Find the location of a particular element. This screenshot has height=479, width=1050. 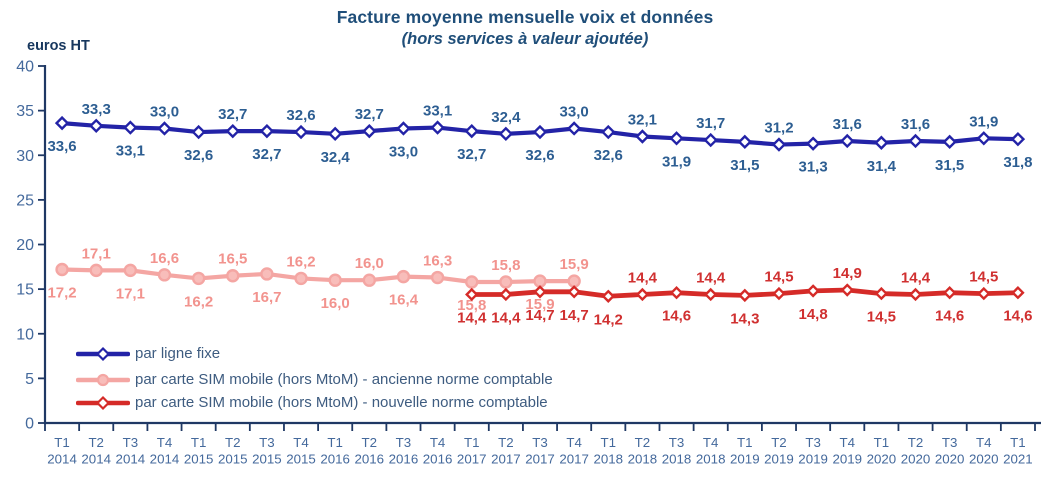

chart-subtitle: (hors services à valeur ajoutée) is located at coordinates (525, 39).